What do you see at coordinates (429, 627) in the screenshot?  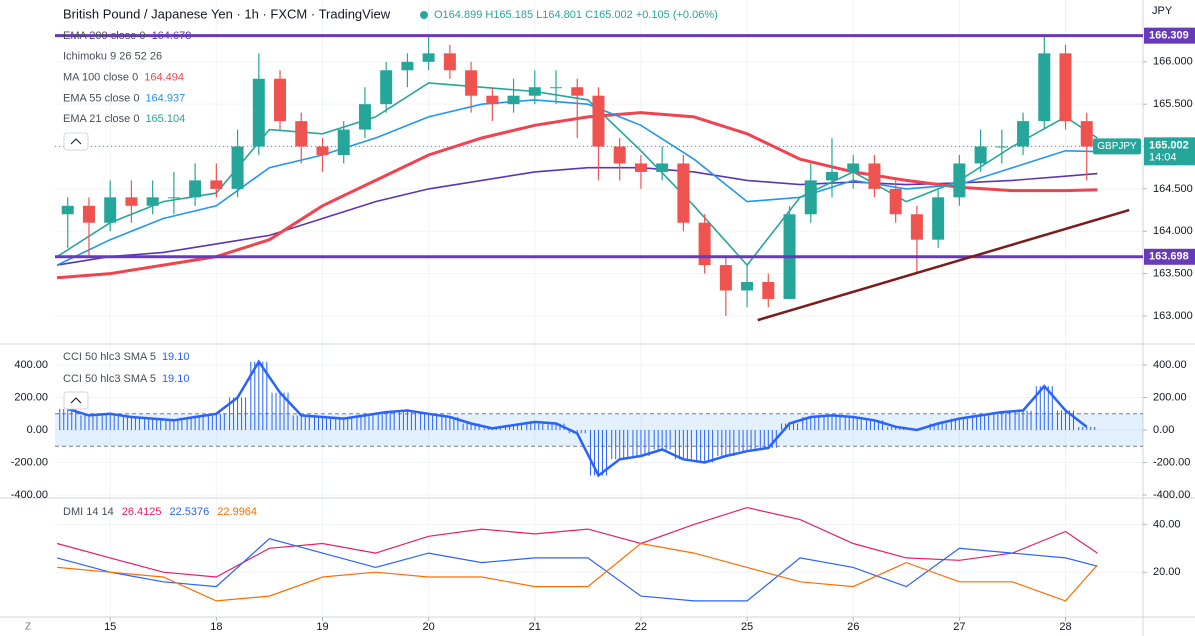 I see `x-tick-label: 20` at bounding box center [429, 627].